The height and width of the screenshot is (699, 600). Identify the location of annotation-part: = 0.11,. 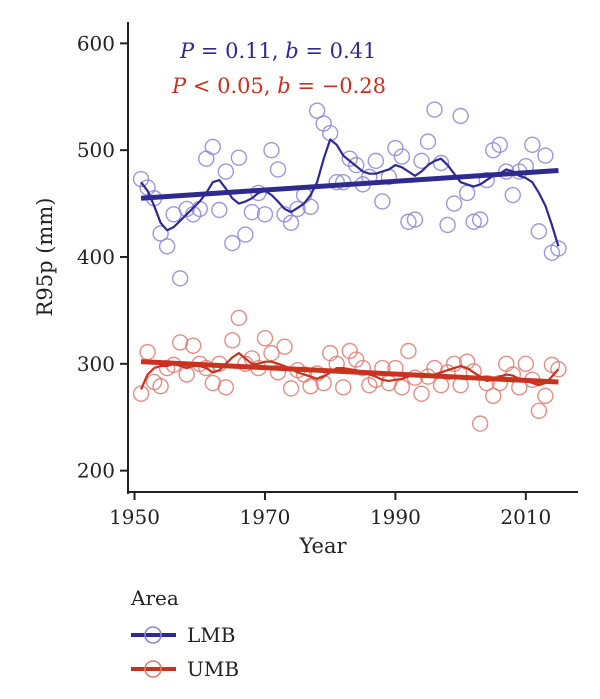
(239, 51).